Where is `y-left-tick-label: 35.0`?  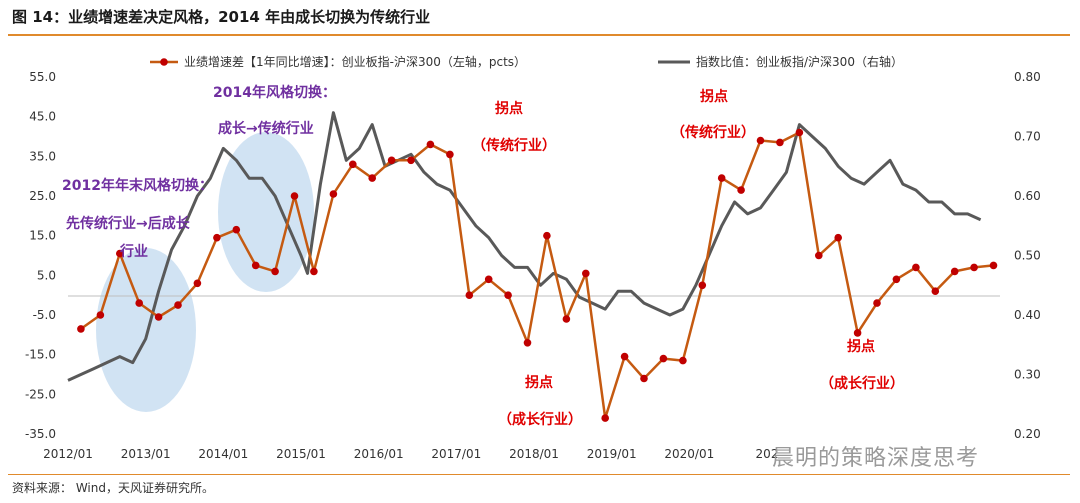
y-left-tick-label: 35.0 is located at coordinates (42, 156).